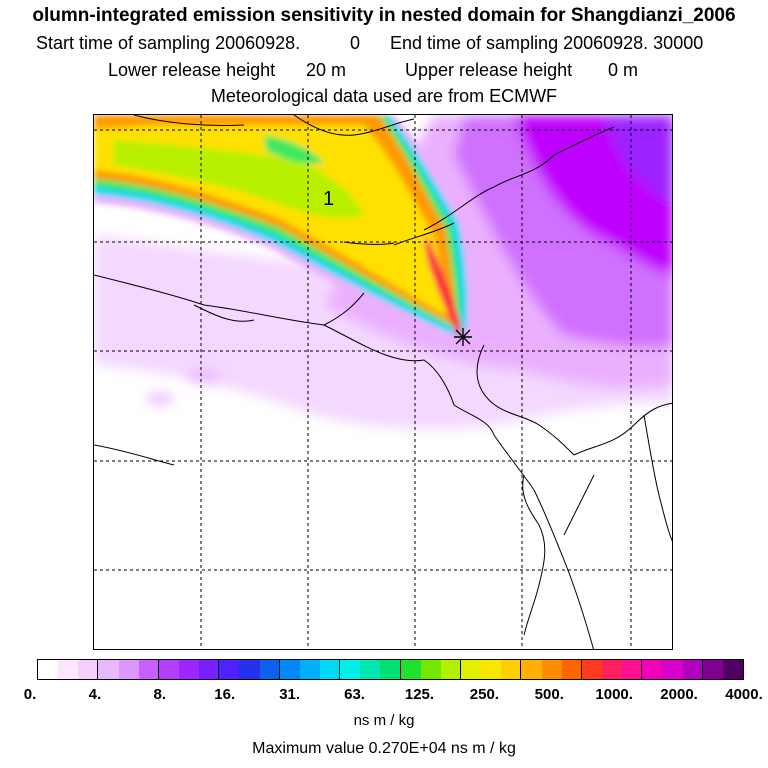 The width and height of the screenshot is (768, 768). What do you see at coordinates (285, 230) in the screenshot?
I see `plume` at bounding box center [285, 230].